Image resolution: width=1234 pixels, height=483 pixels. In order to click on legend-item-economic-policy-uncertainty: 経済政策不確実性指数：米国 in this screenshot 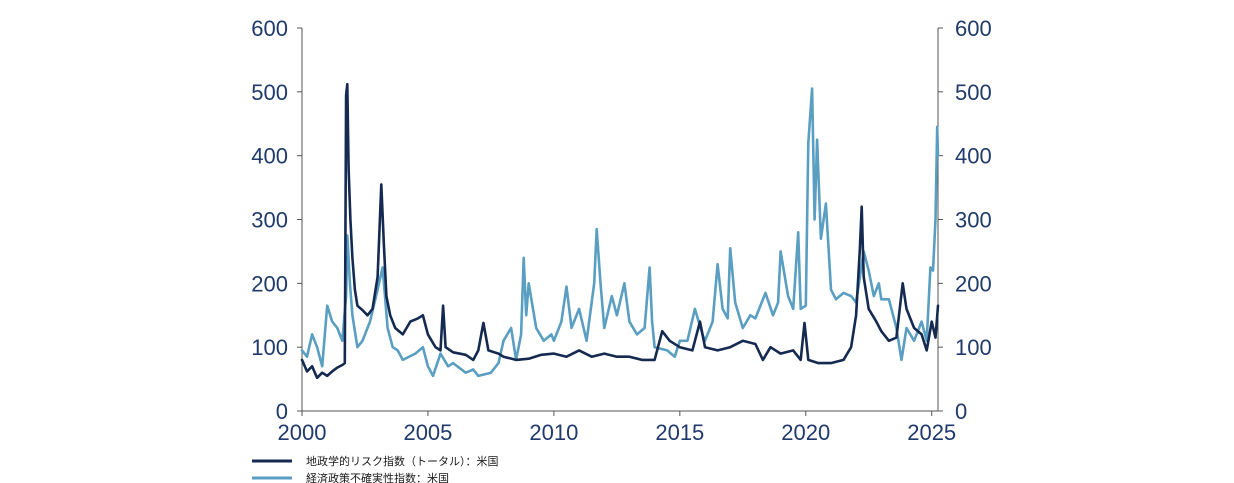, I will do `click(350, 477)`.